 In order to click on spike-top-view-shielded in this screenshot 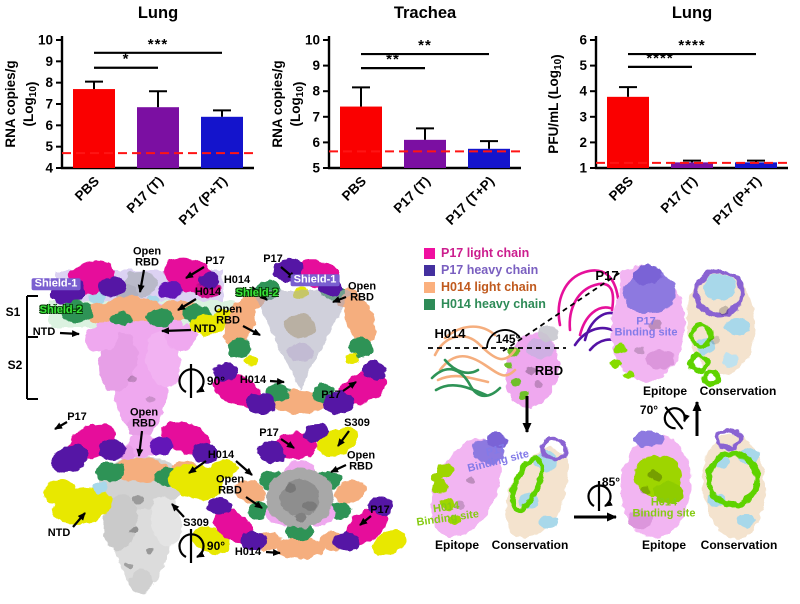, I will do `click(300, 336)`.